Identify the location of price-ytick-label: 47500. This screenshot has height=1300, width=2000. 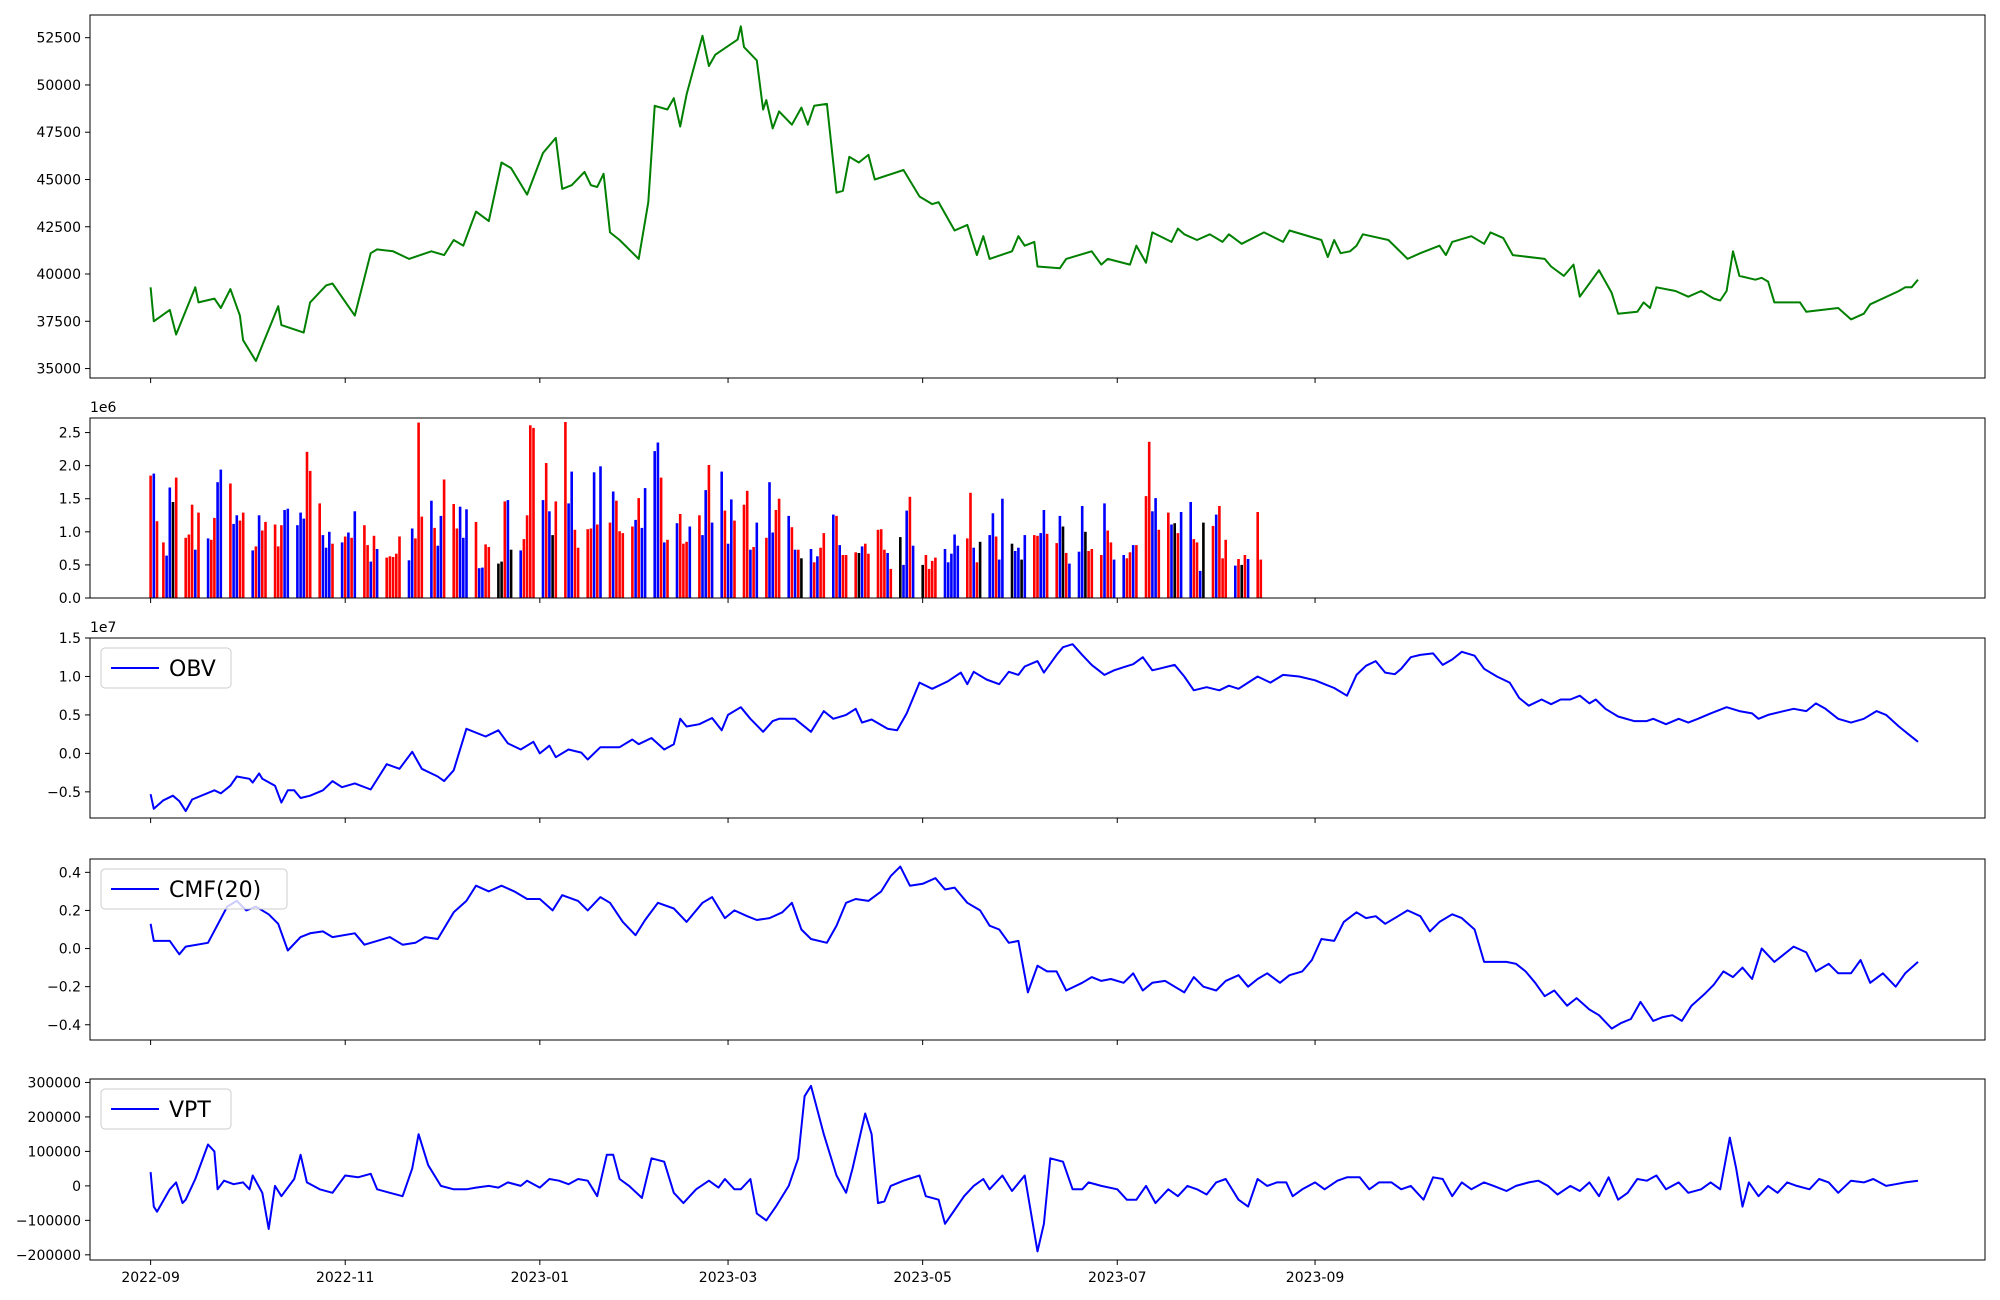
(58, 133).